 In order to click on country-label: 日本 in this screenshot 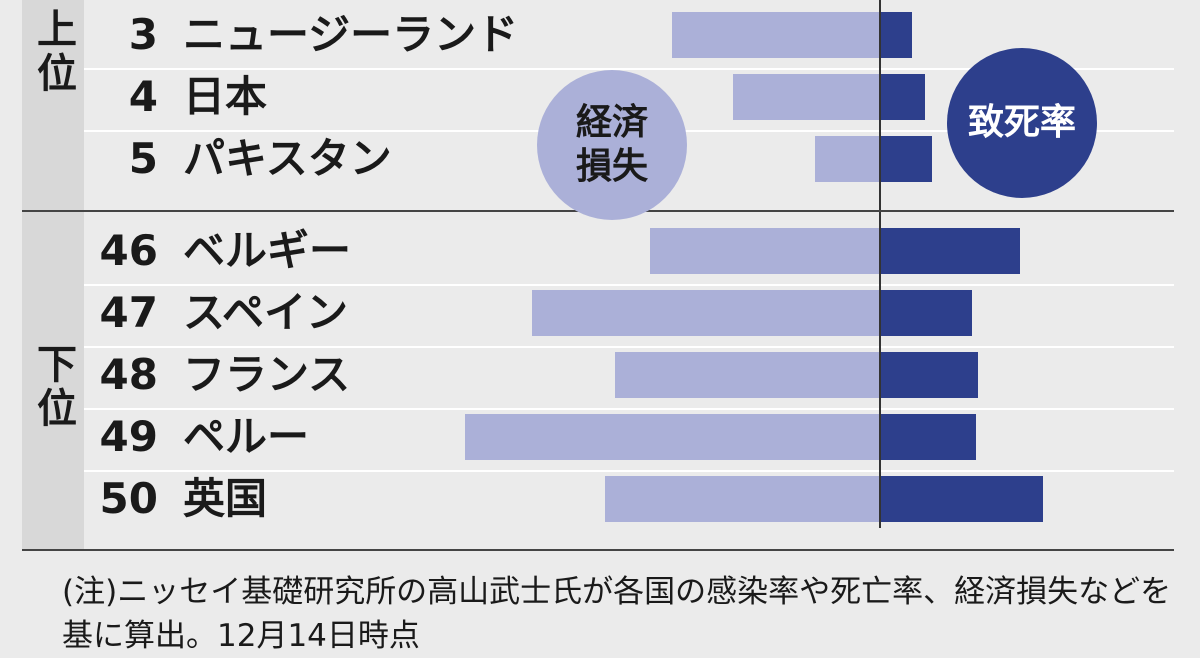, I will do `click(225, 96)`.